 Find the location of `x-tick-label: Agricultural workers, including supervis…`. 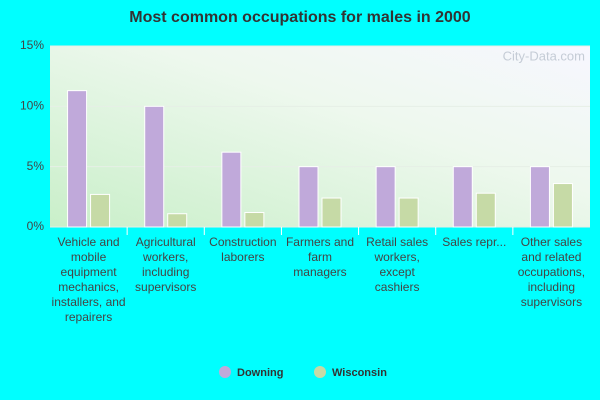

x-tick-label: Agricultural workers, including supervis… is located at coordinates (166, 264).